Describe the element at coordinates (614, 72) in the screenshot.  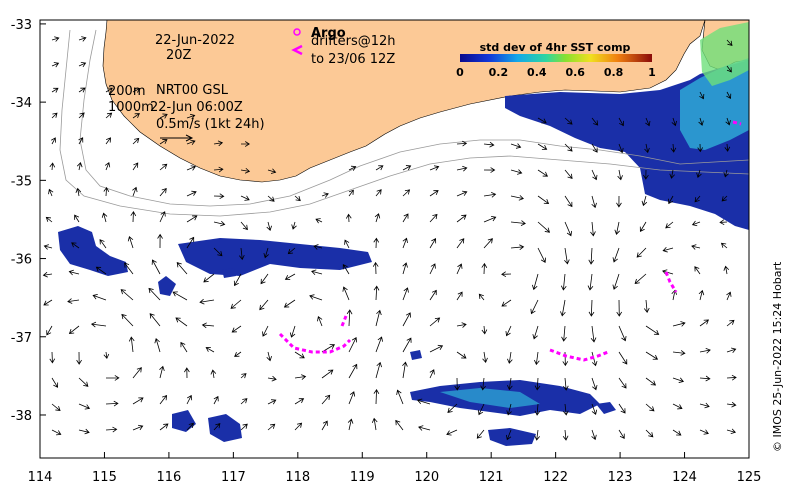
I see `colorbar-tick-label: 0.8` at that location.